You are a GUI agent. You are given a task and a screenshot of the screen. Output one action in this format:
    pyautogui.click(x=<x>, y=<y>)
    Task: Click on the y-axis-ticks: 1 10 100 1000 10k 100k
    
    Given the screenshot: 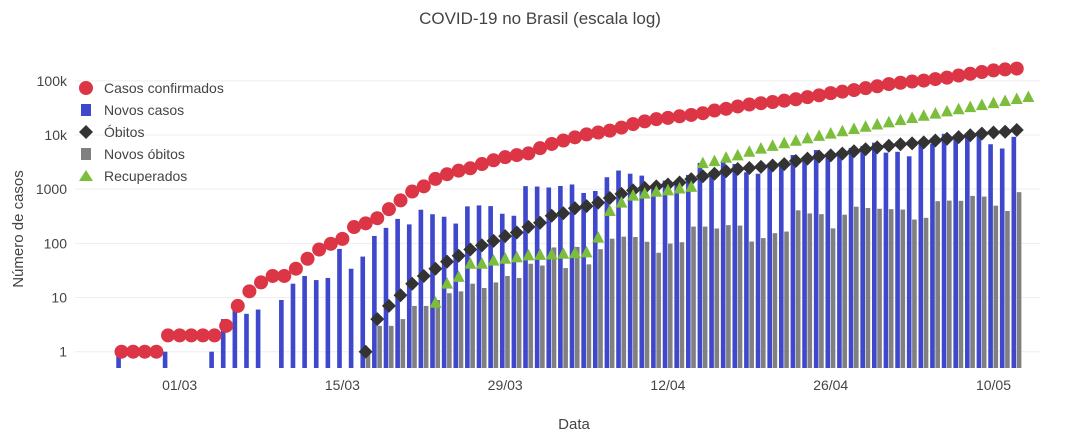 What is the action you would take?
    pyautogui.click(x=52, y=216)
    